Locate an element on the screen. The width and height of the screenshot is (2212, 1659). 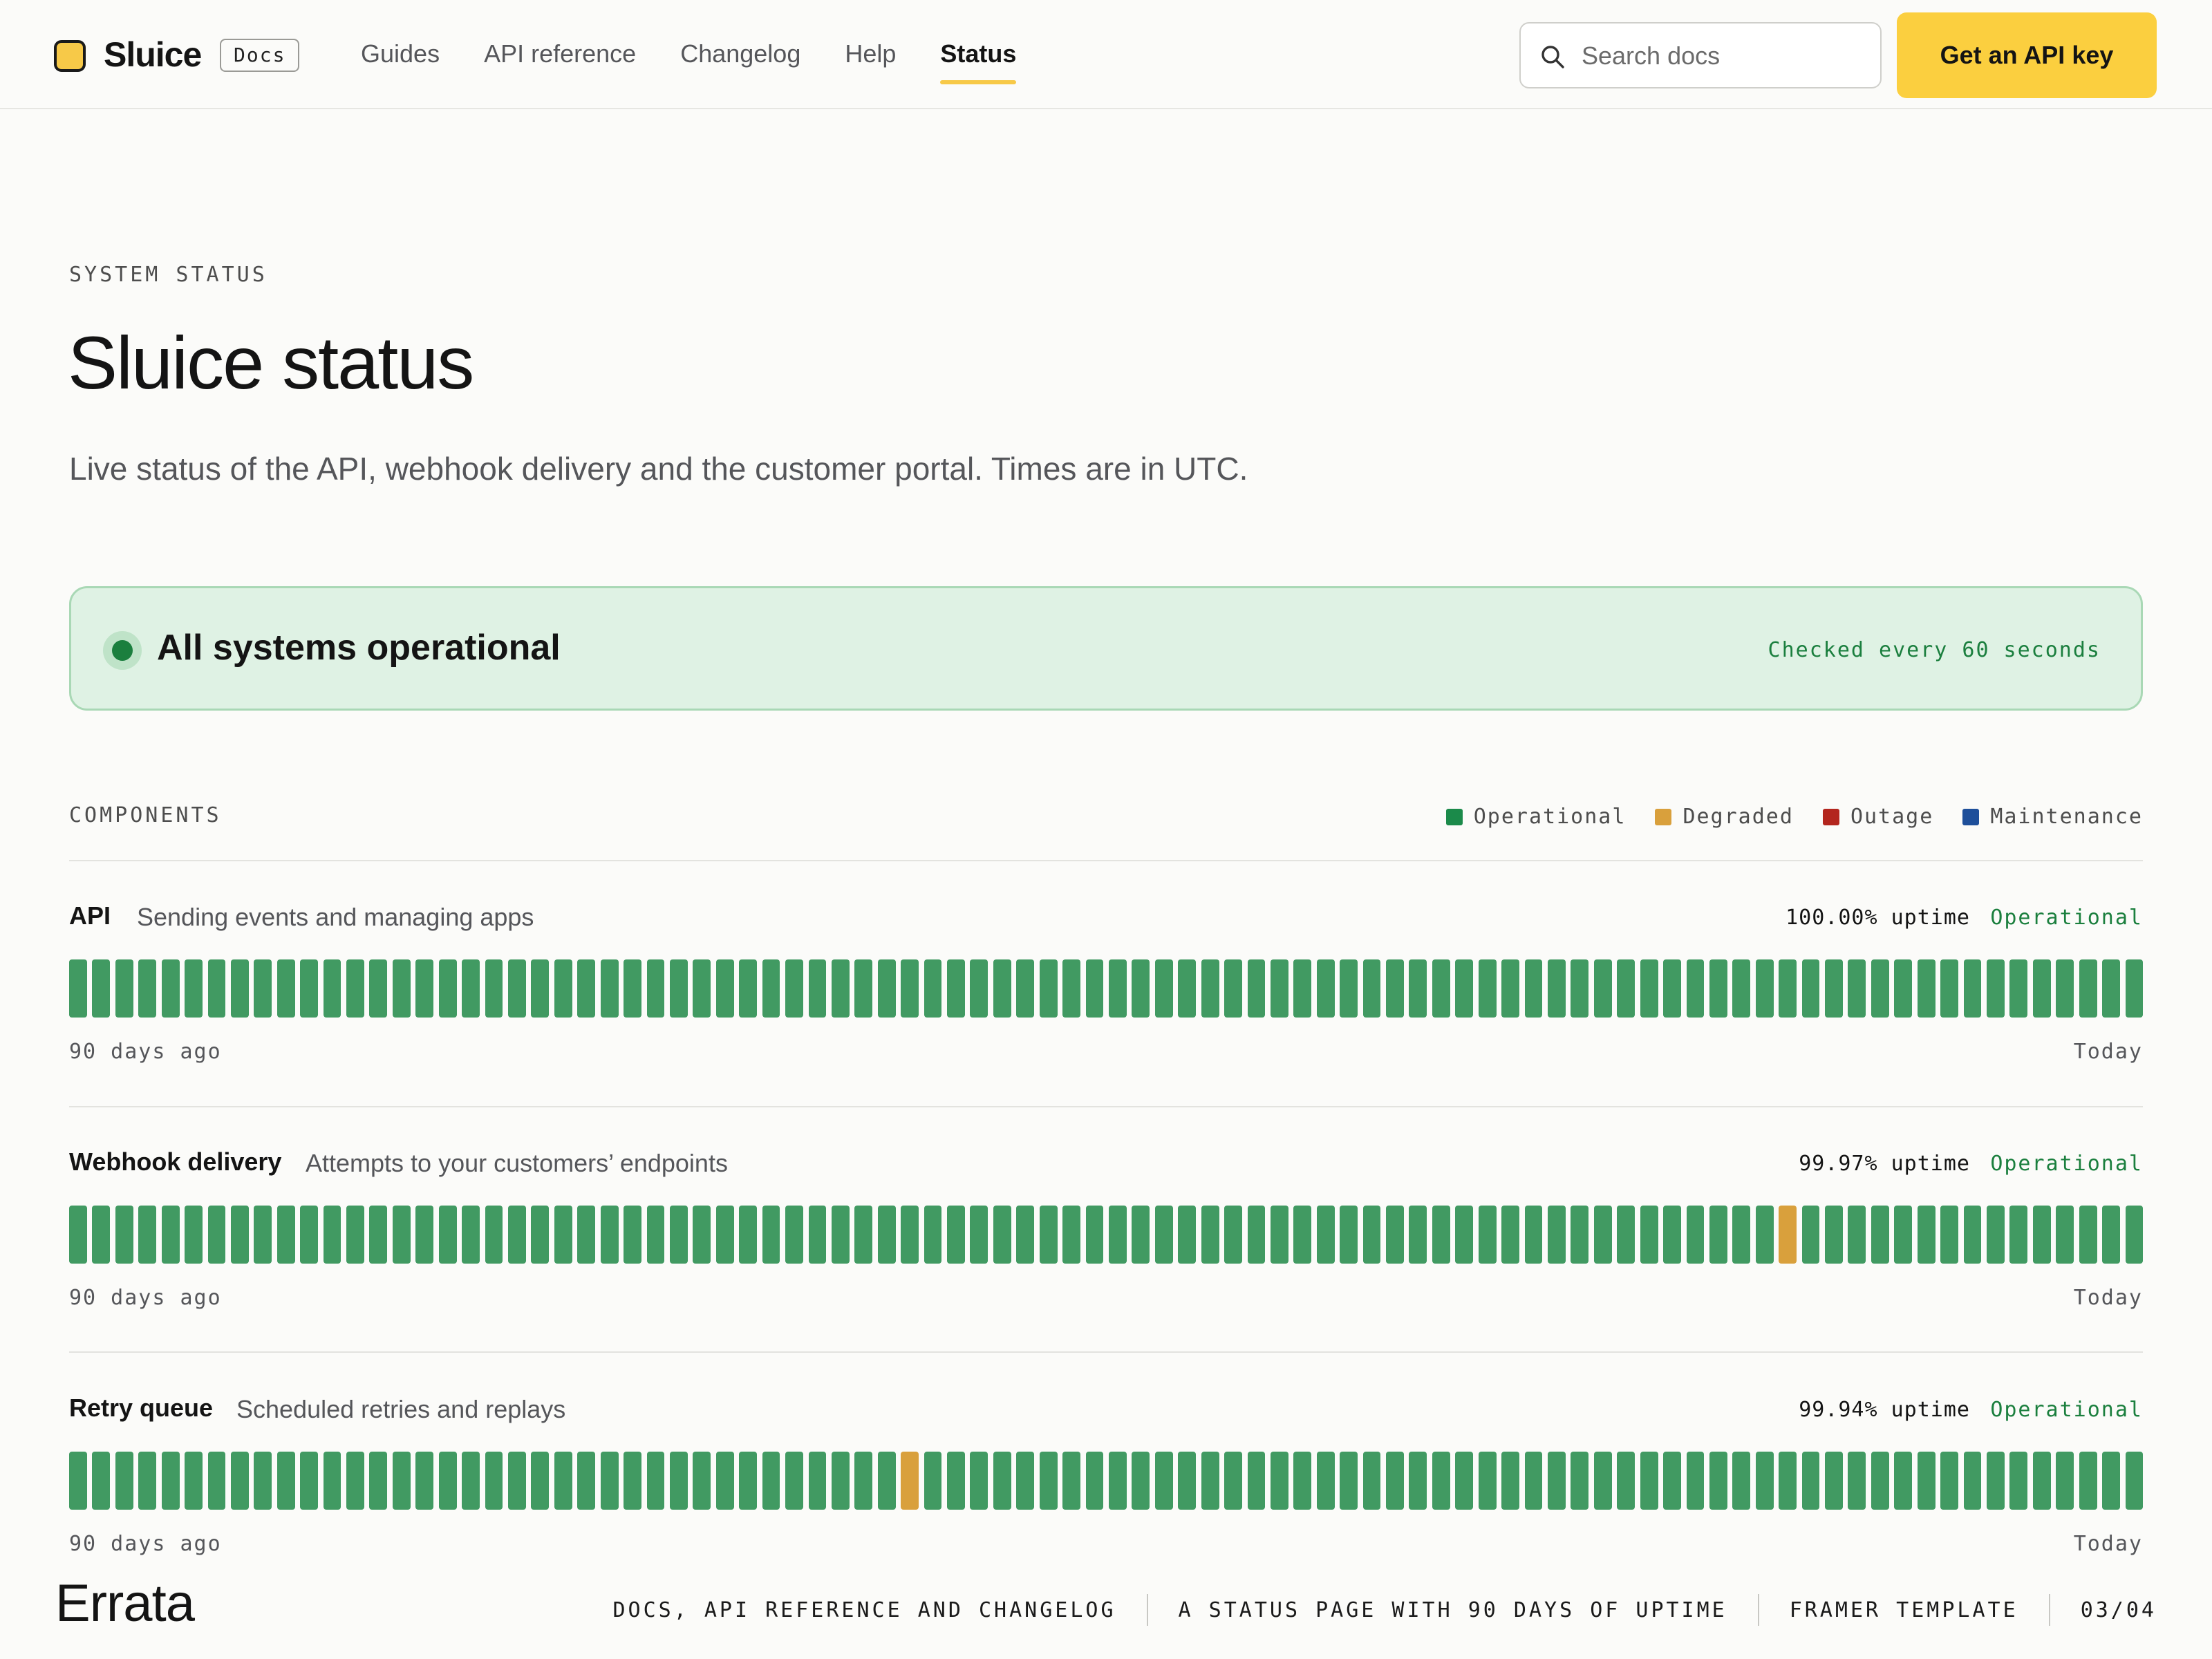
logo-icon is located at coordinates (70, 56).